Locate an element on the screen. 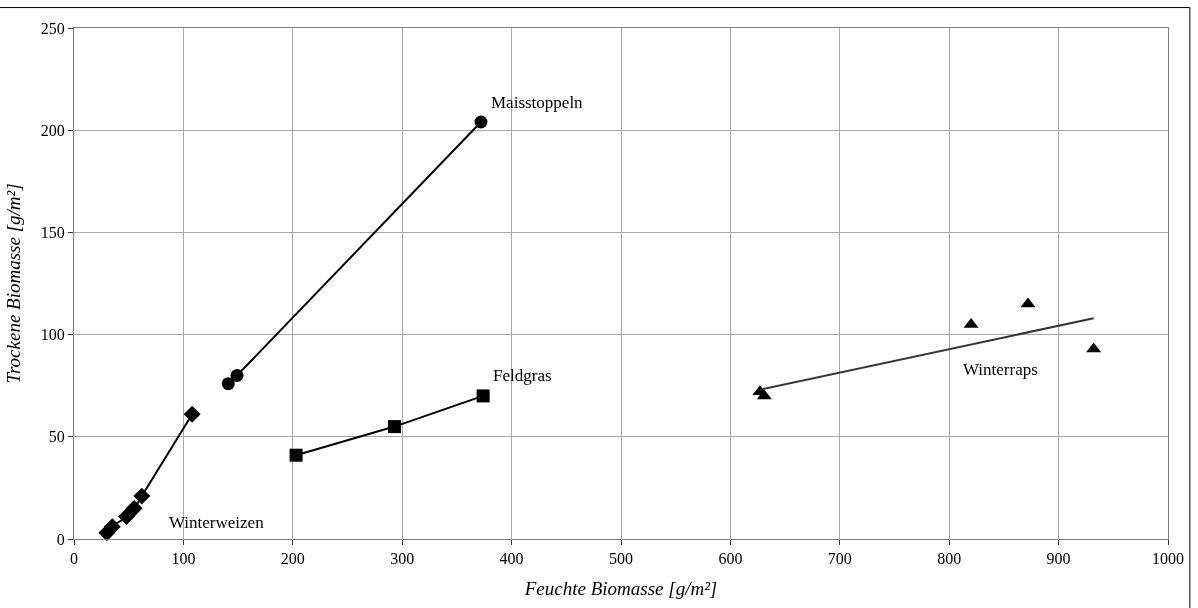 The image size is (1198, 608). x-tick-label: 1000 is located at coordinates (1168, 559).